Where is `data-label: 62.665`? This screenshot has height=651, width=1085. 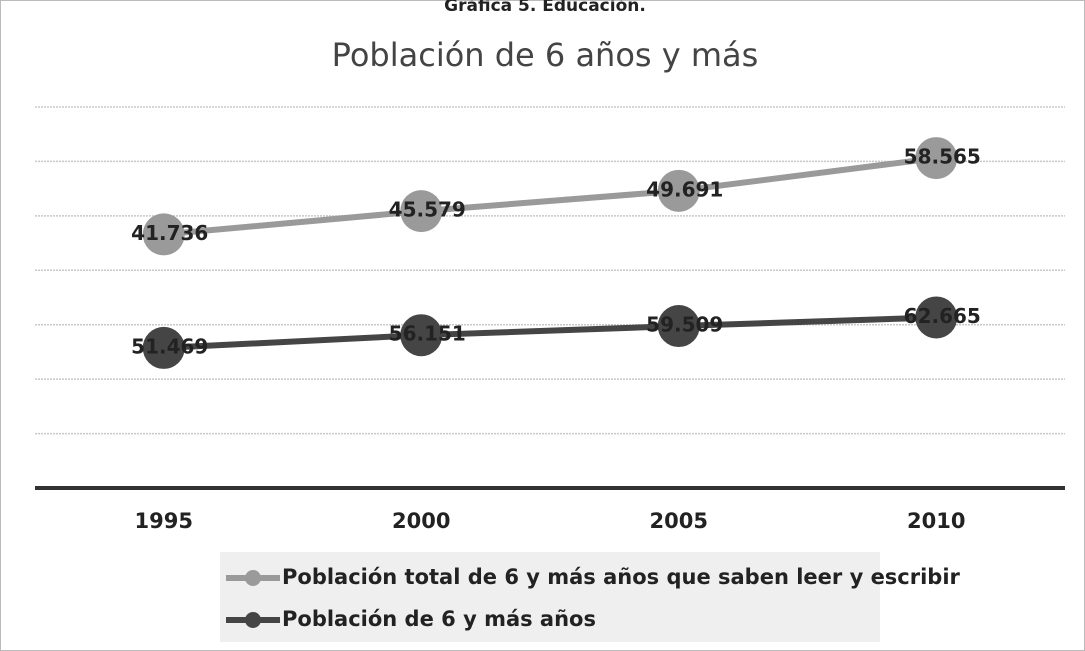
data-label: 62.665 is located at coordinates (942, 316).